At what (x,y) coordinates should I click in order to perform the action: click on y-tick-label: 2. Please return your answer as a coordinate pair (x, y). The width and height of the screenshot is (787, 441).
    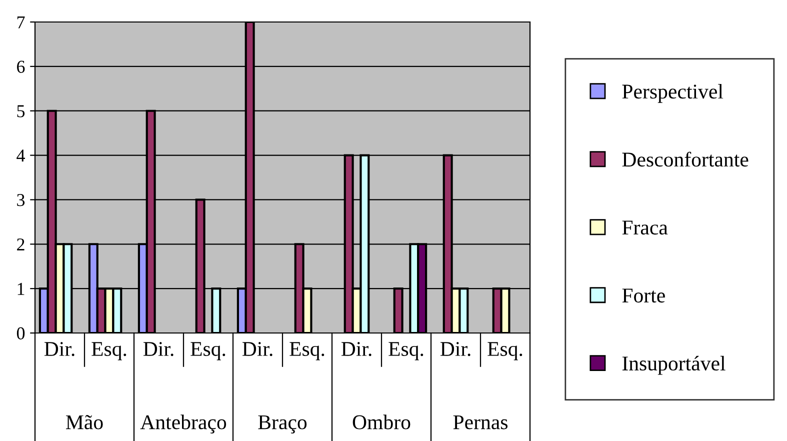
    Looking at the image, I should click on (20, 244).